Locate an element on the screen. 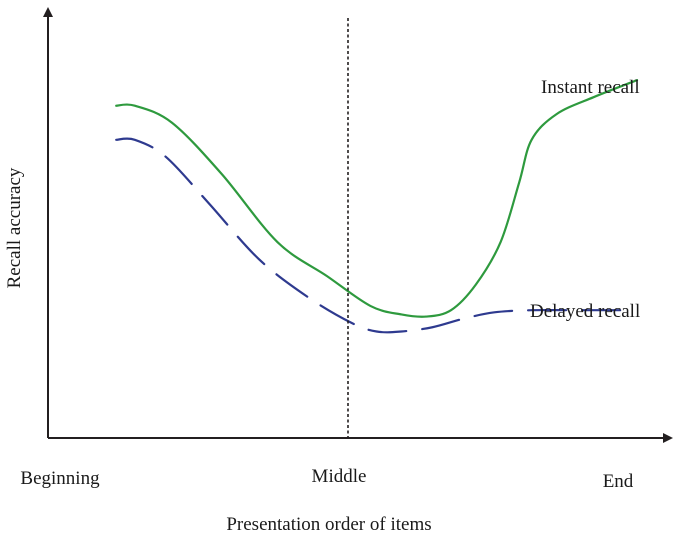 Image resolution: width=685 pixels, height=537 pixels. x-tick-label-end: End is located at coordinates (618, 481).